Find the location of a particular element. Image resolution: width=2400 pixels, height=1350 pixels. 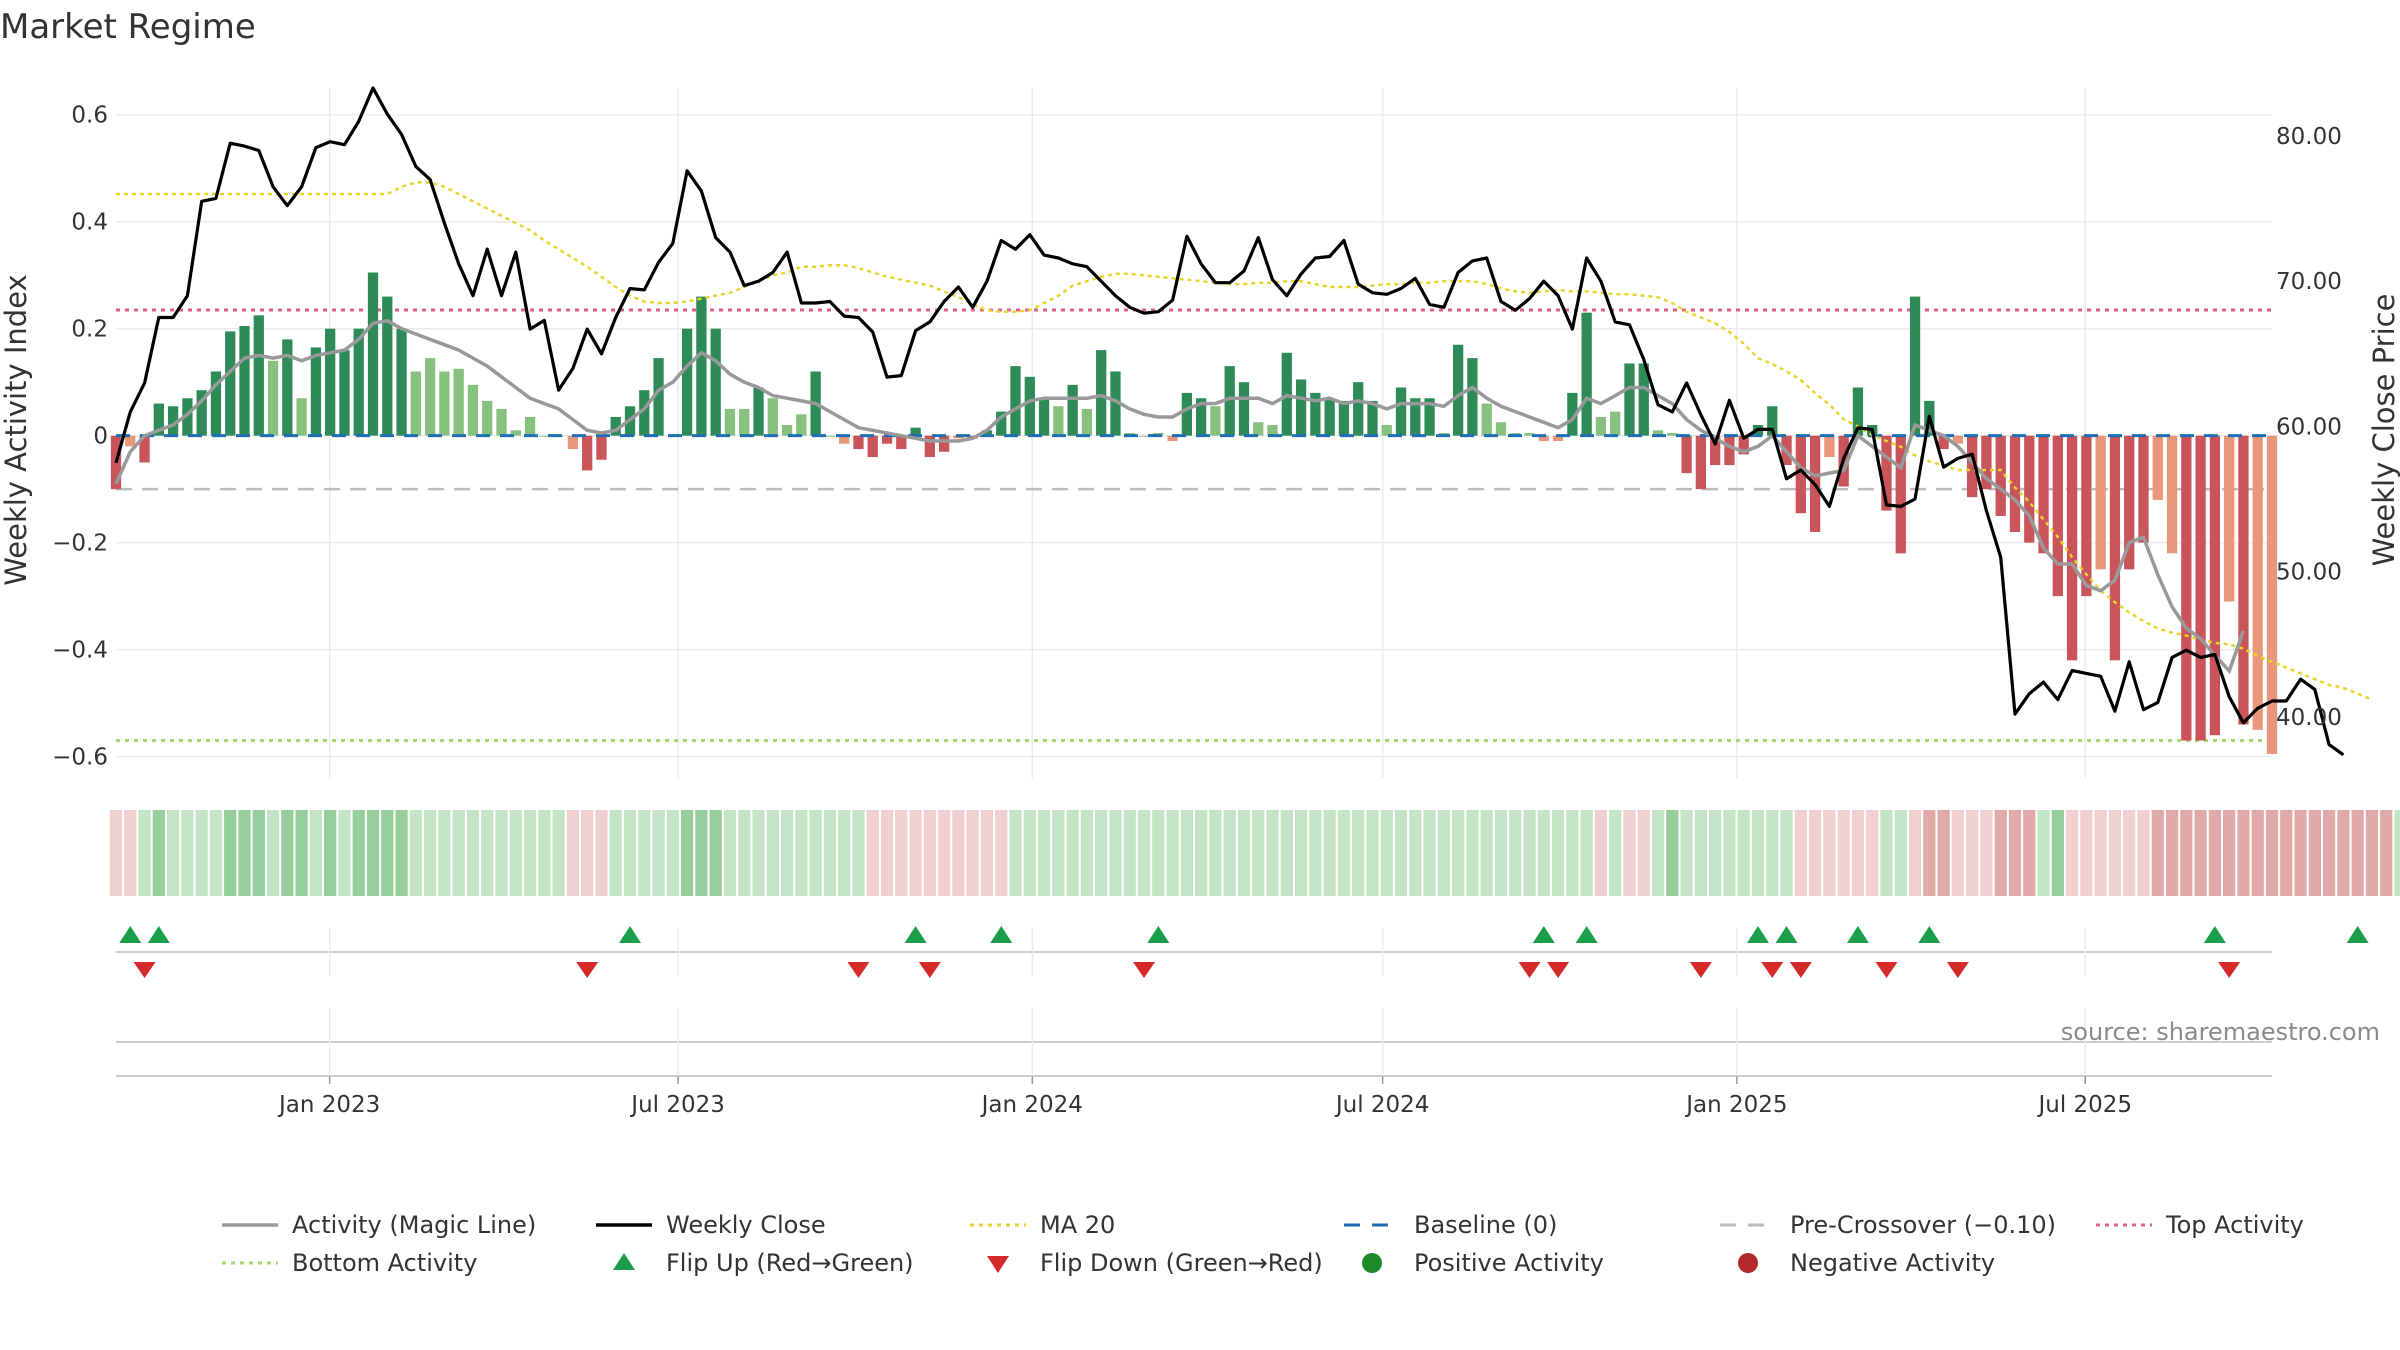

legend-label: Pre-Crossover (−0.10) is located at coordinates (1923, 1225).